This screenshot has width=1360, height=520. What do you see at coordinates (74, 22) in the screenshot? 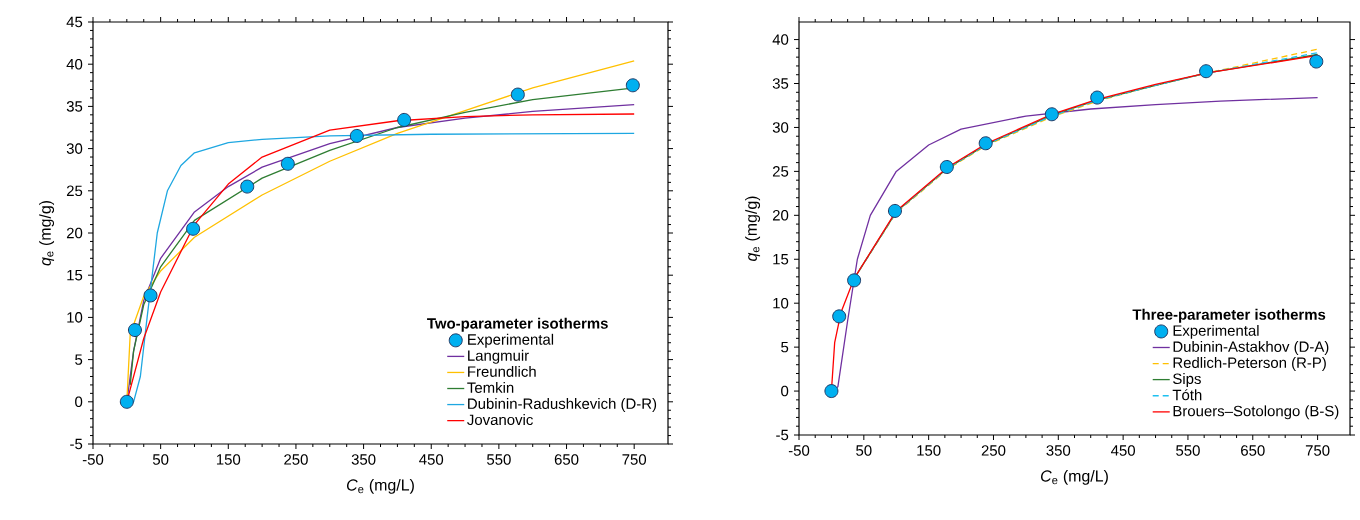
I see `y-tick-label: 45` at bounding box center [74, 22].